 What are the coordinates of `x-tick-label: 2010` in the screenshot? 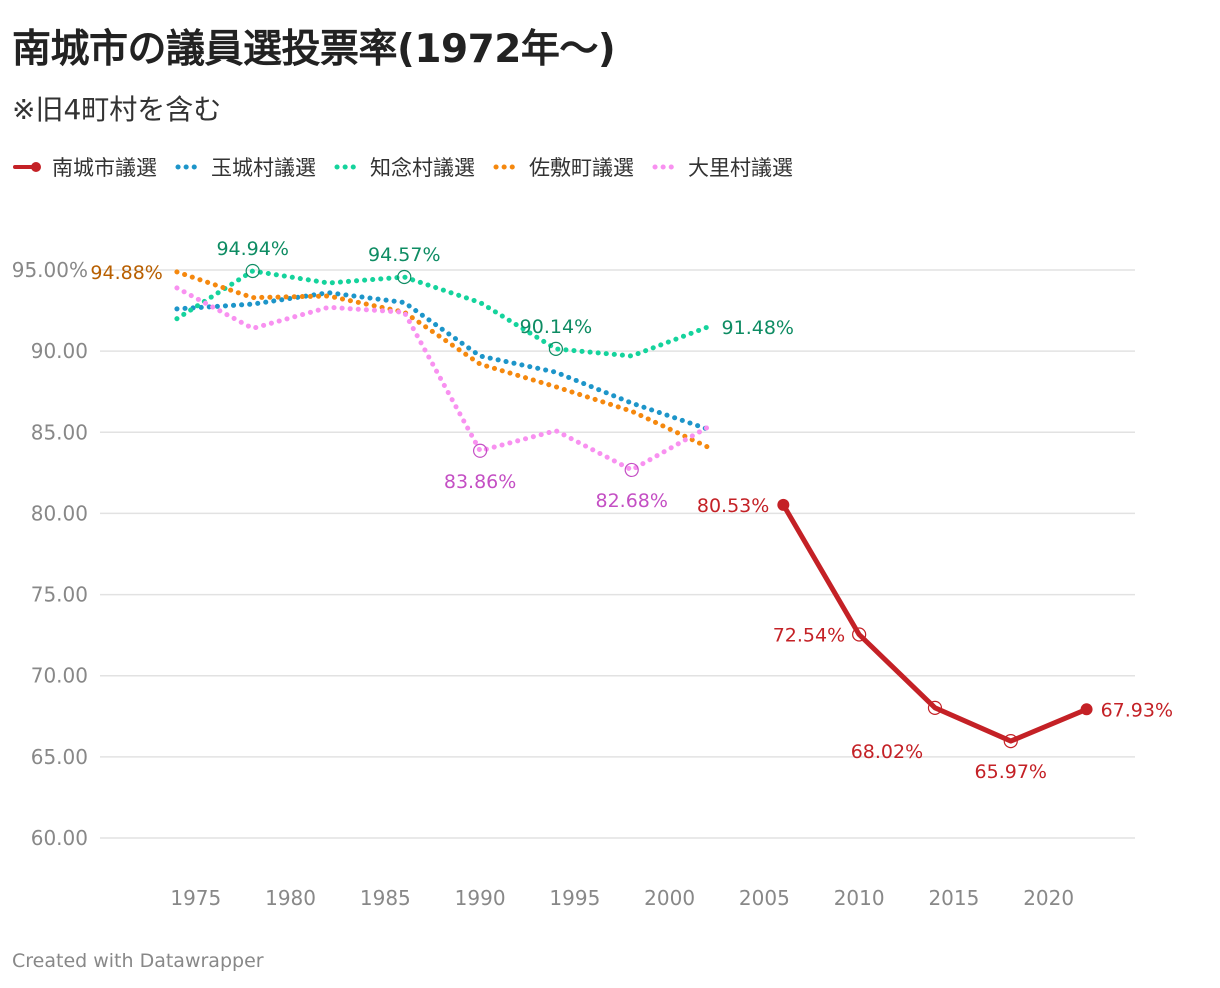 It's located at (859, 898).